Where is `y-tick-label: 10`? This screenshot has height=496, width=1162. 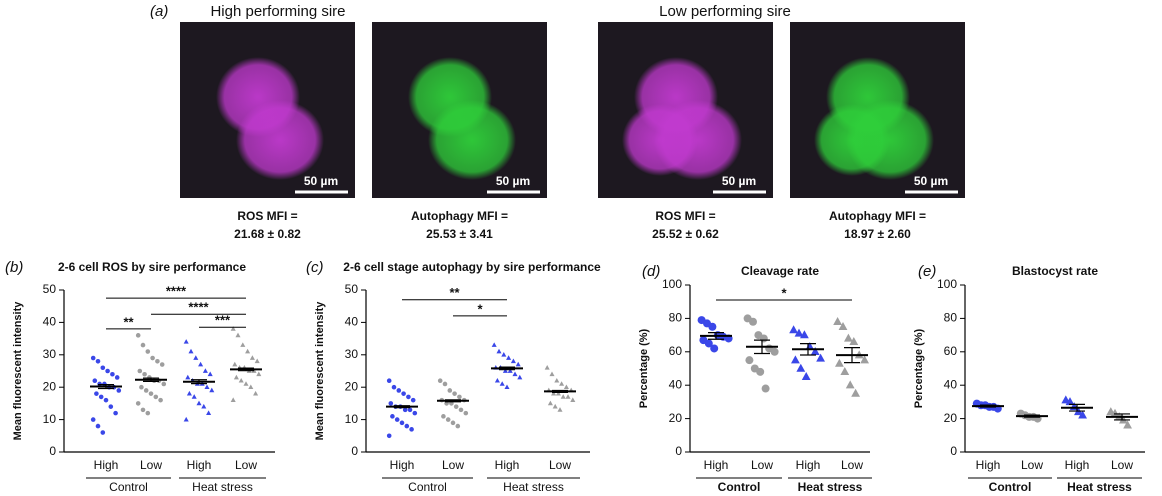
y-tick-label: 10 is located at coordinates (352, 419).